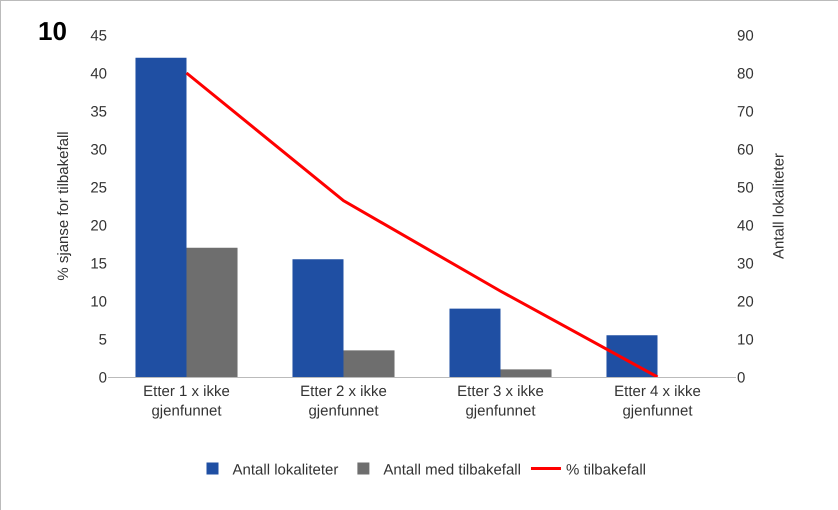 The image size is (838, 510). Describe the element at coordinates (745, 35) in the screenshot. I see `y2-tick-label: 90` at that location.